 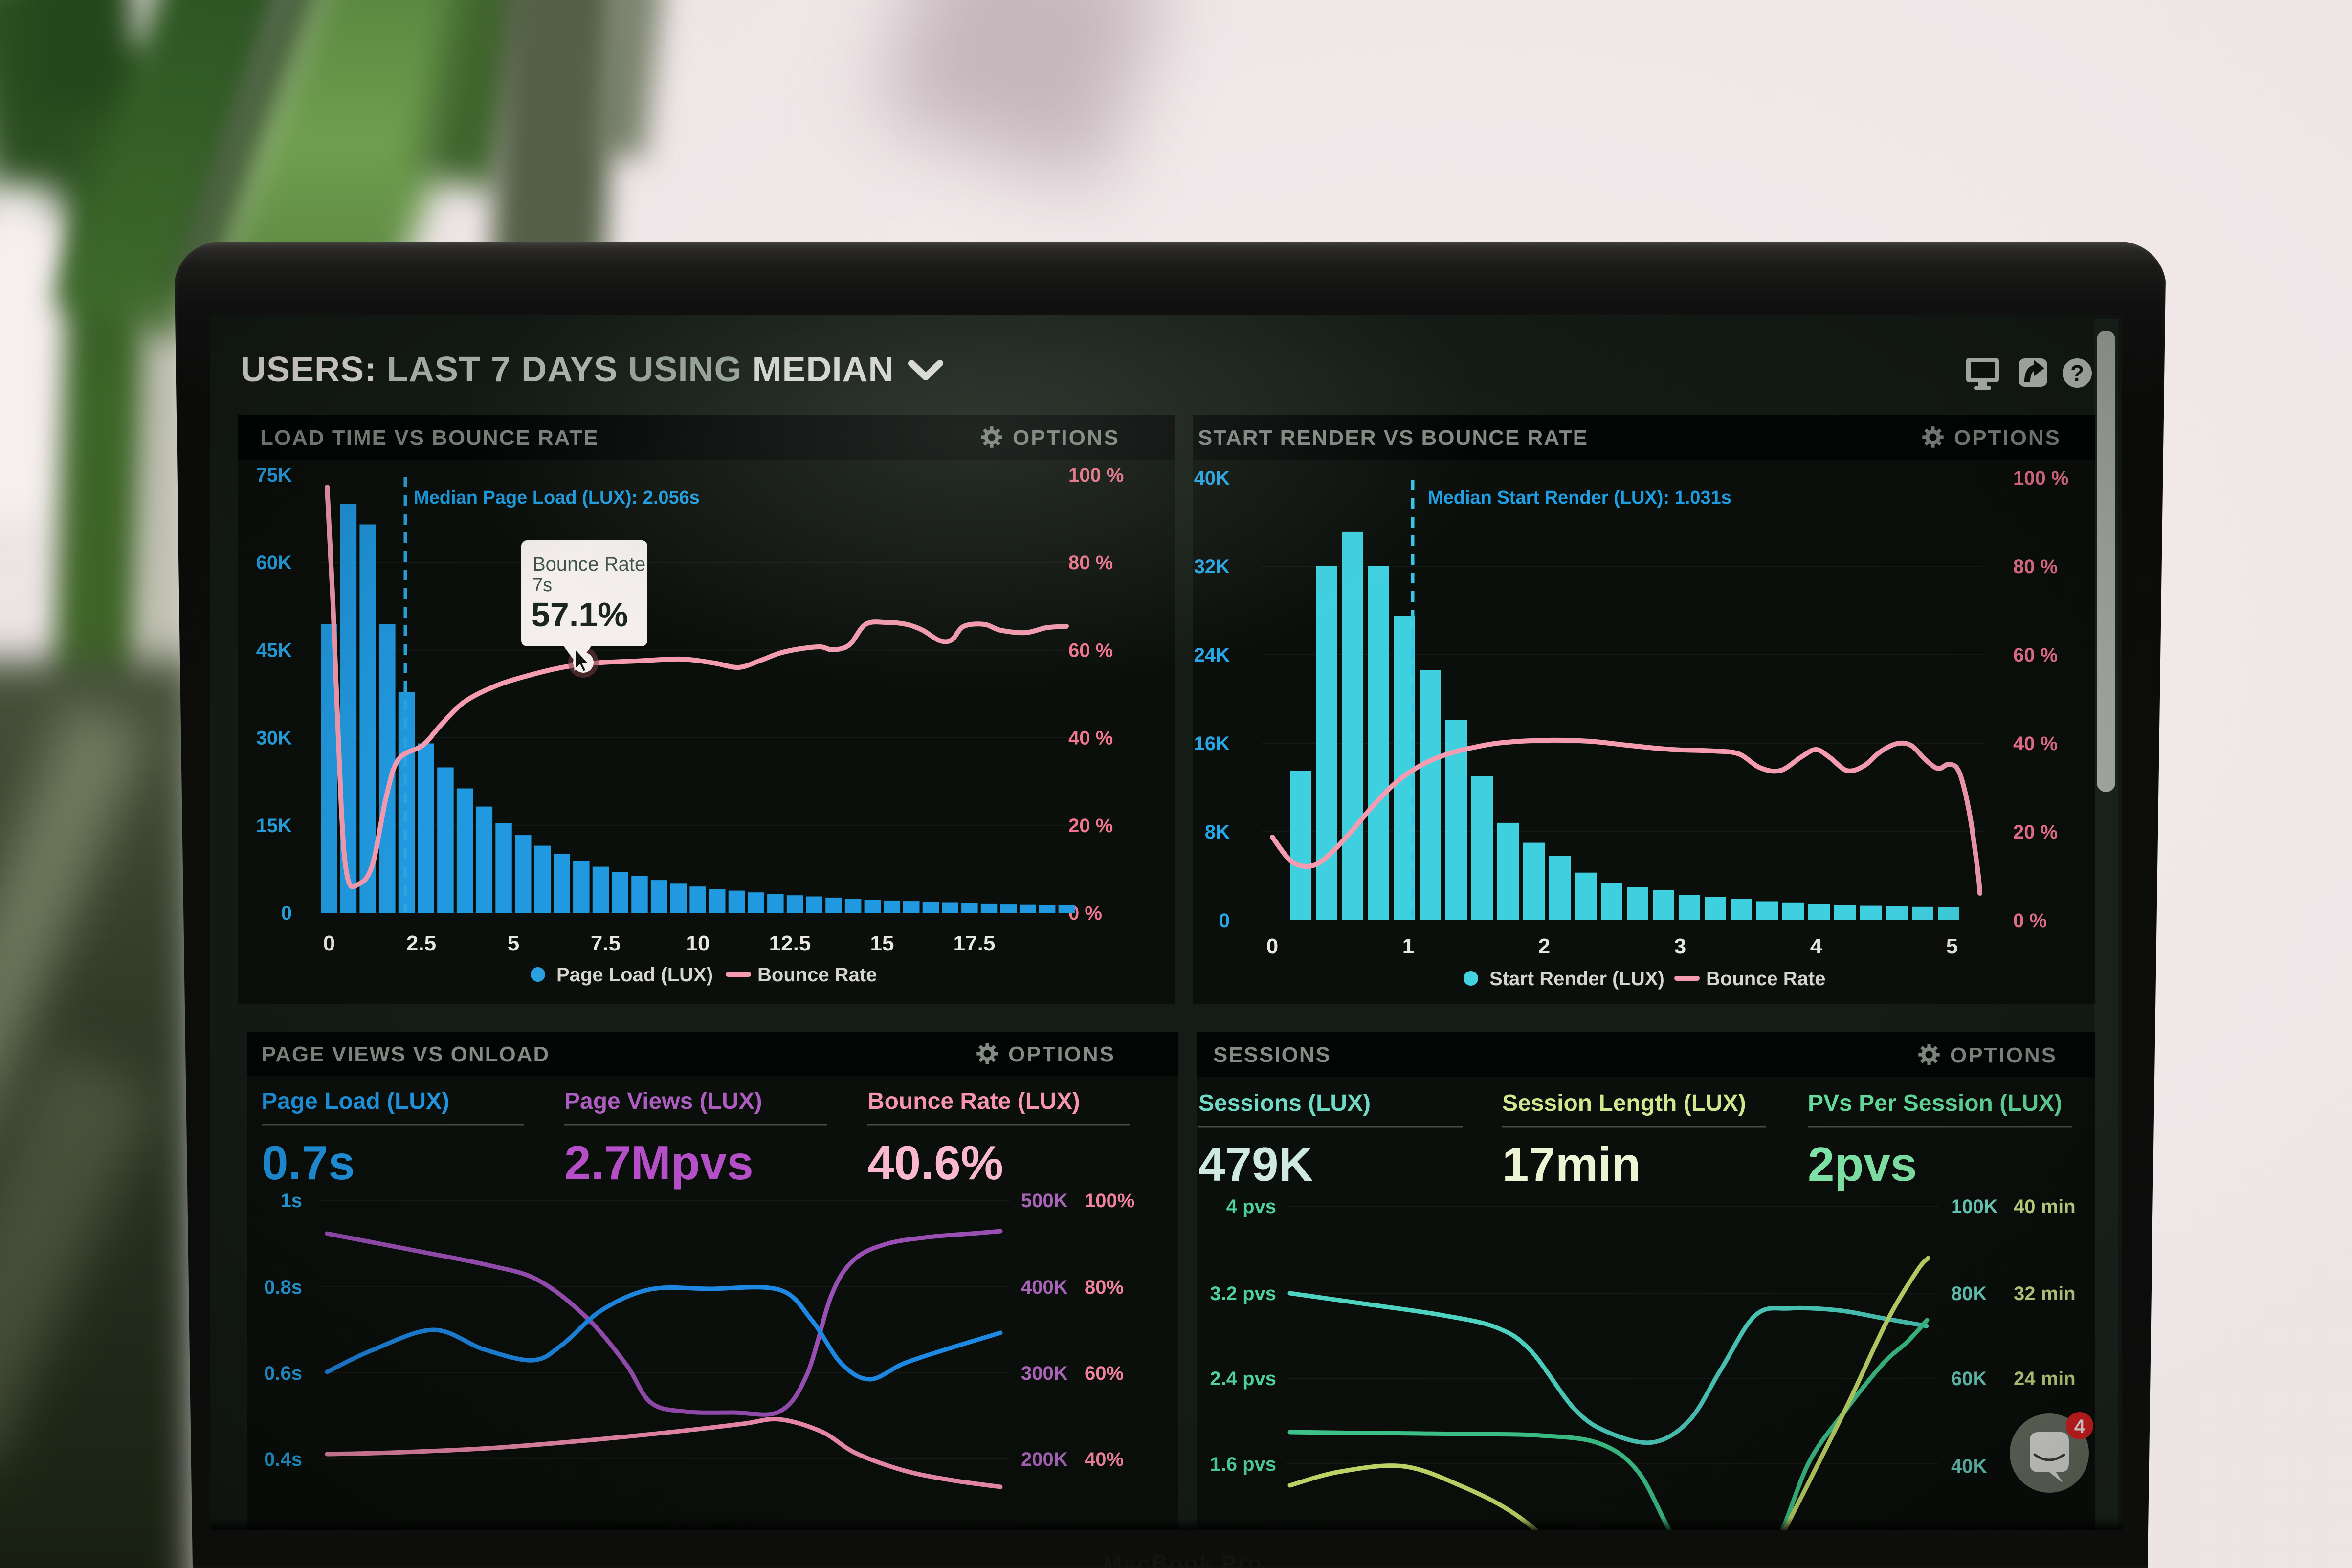 What do you see at coordinates (1576, 979) in the screenshot?
I see `svg-text: Start Render (LUX)` at bounding box center [1576, 979].